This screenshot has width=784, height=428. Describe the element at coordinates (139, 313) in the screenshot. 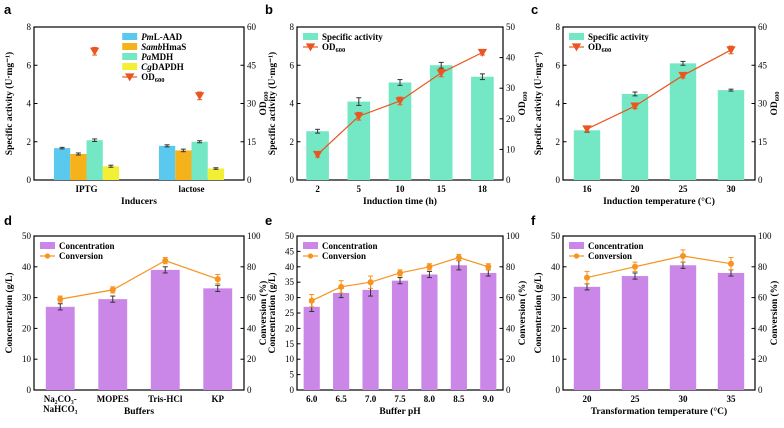

I see `plot-frame` at that location.